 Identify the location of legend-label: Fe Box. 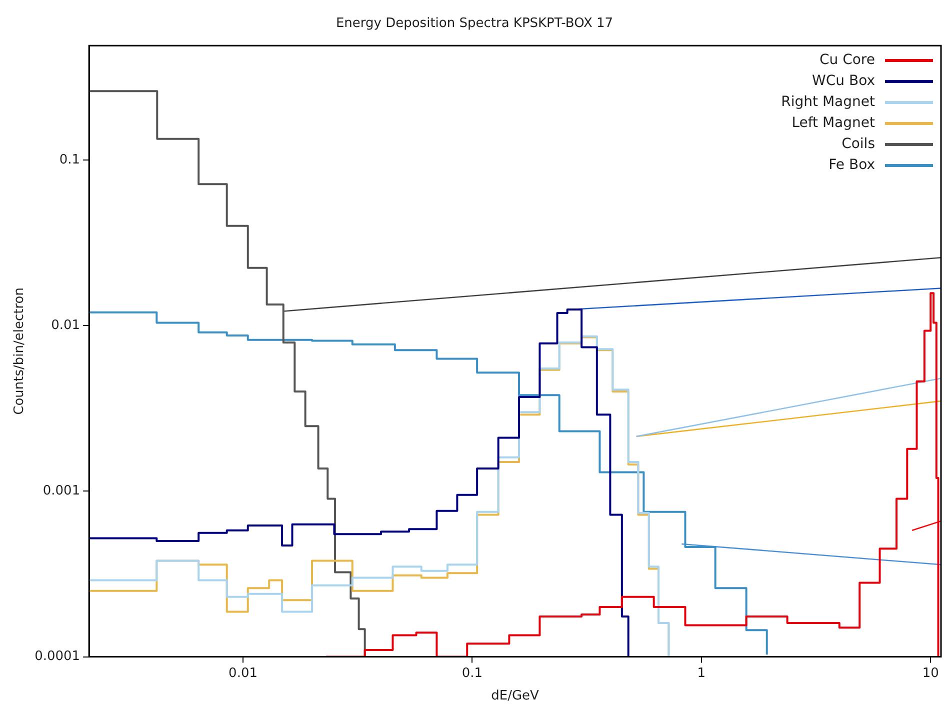
(851, 165).